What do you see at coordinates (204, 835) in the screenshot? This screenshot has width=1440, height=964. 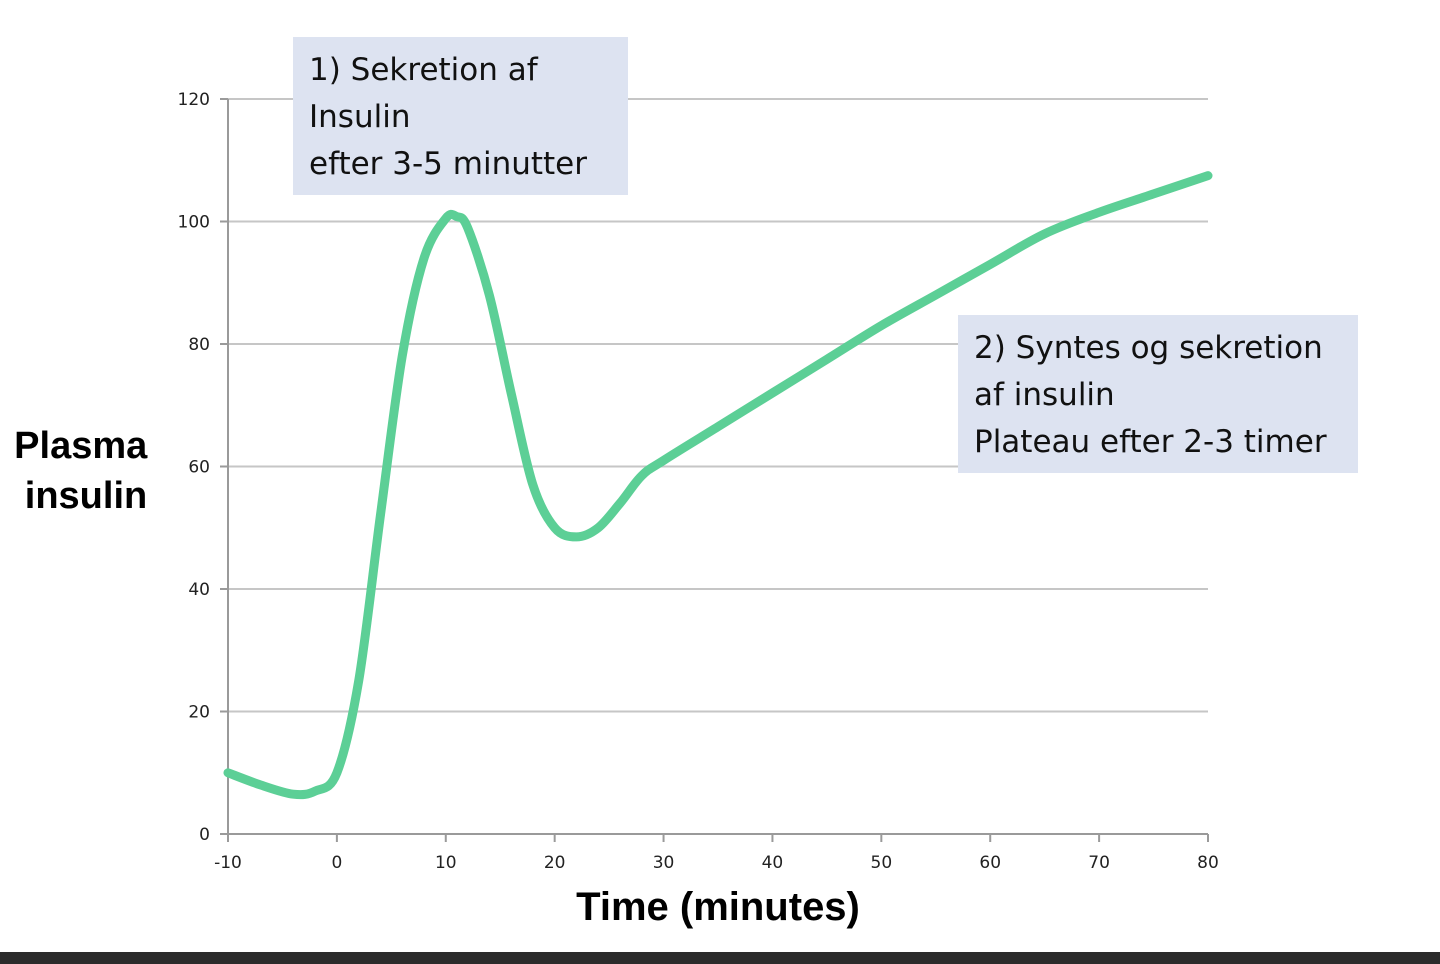 I see `y-tick-label: 0` at bounding box center [204, 835].